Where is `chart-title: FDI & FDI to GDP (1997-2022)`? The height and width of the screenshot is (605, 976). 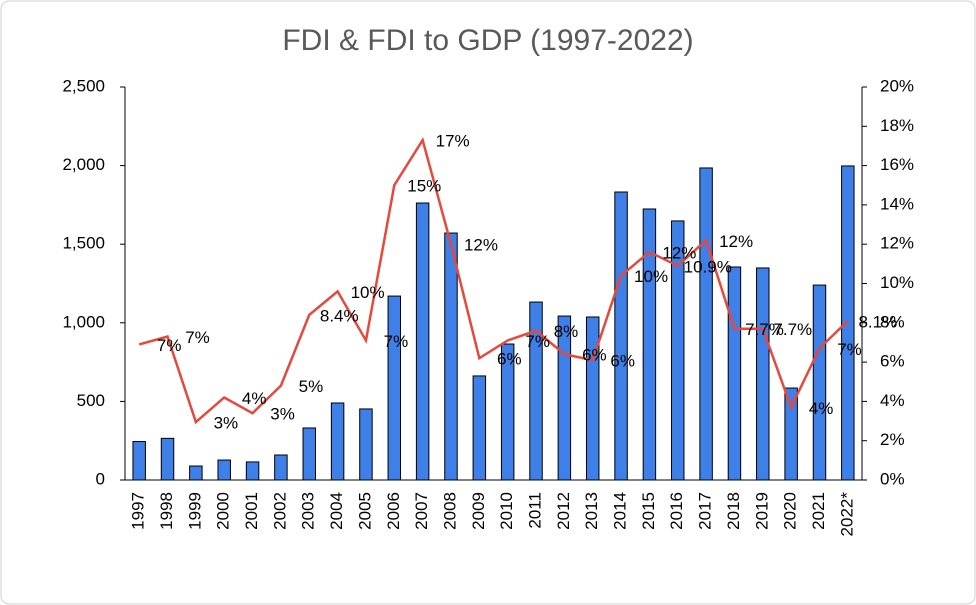 chart-title: FDI & FDI to GDP (1997-2022) is located at coordinates (487, 40).